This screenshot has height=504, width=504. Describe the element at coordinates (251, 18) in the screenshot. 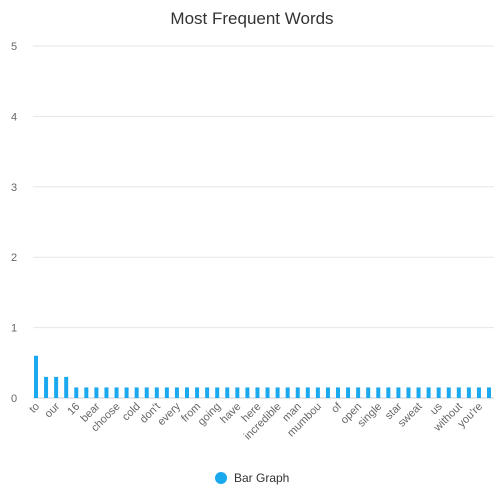

I see `chart-title: Most Frequent Words` at that location.